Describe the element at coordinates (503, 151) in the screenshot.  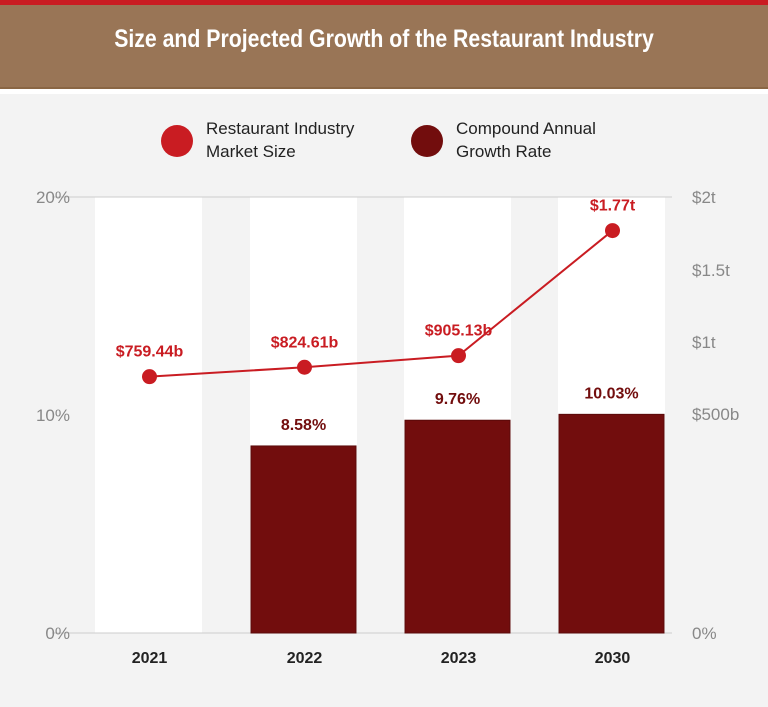
I see `legend-label-cagr-2: Growth Rate` at that location.